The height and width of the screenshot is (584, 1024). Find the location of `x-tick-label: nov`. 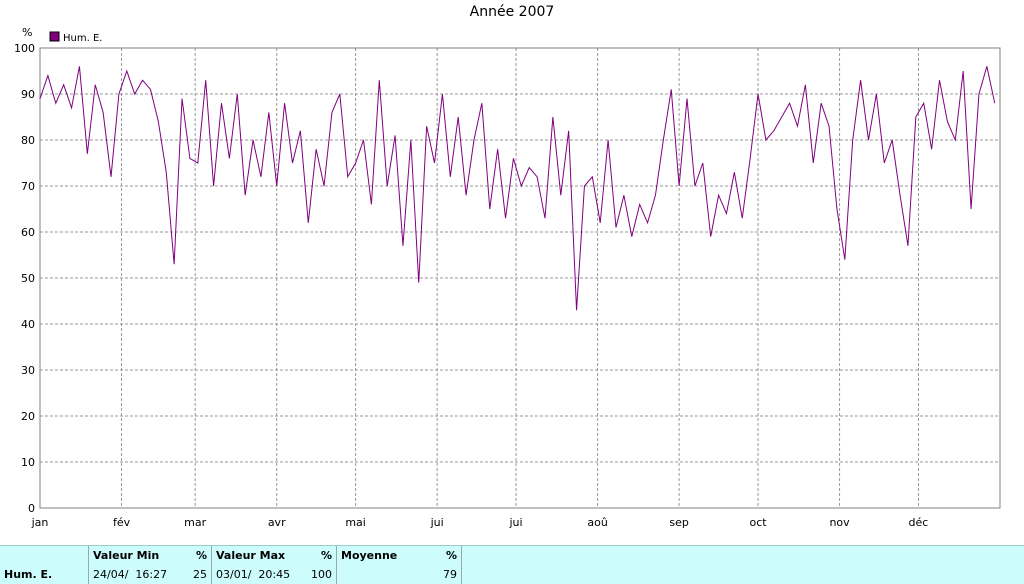

x-tick-label: nov is located at coordinates (839, 522).